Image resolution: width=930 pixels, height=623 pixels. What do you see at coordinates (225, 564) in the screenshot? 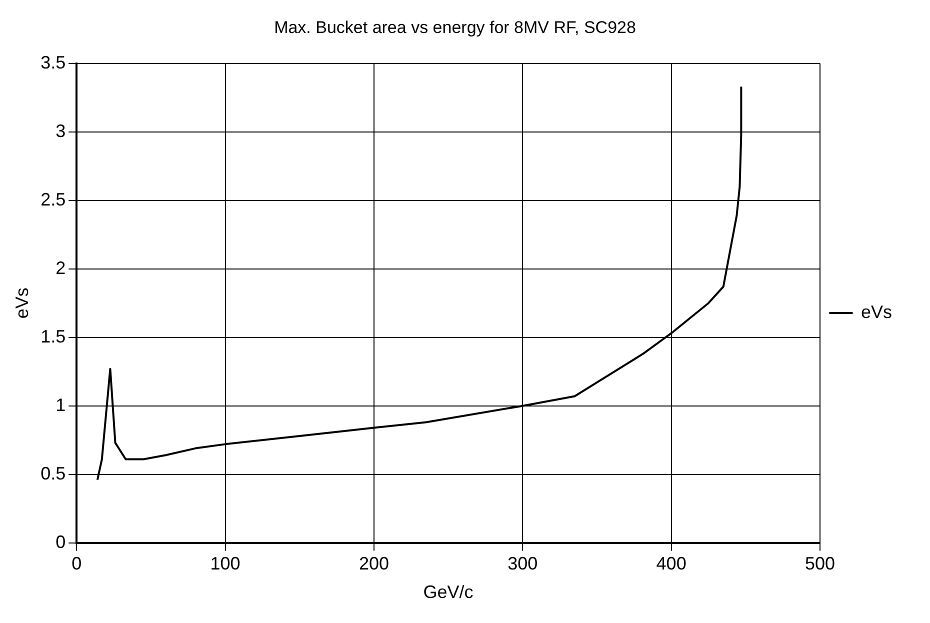
I see `x-tick-label: 100` at bounding box center [225, 564].